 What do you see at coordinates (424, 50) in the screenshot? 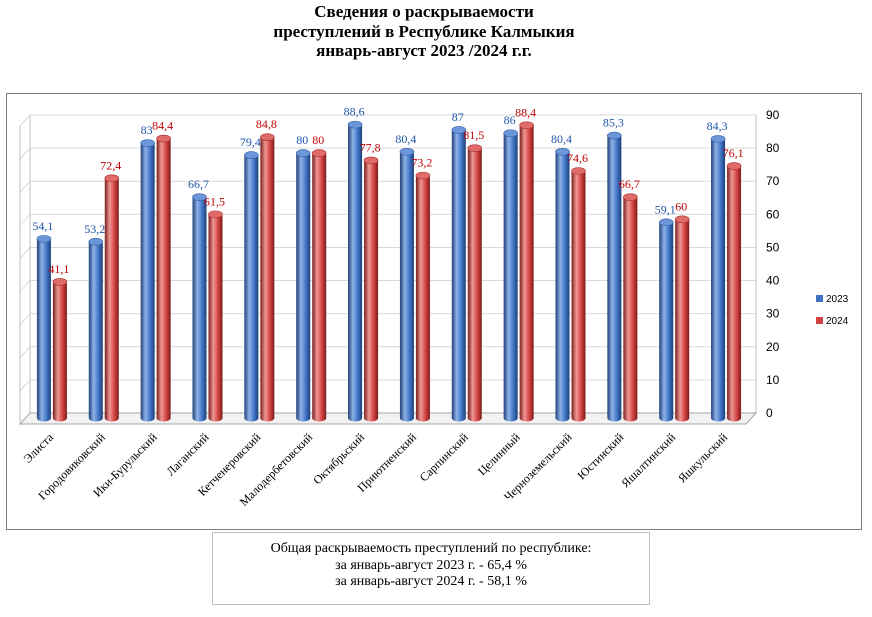
I see `title-line-3: январь-август 2023 /2024 г.г.` at bounding box center [424, 50].